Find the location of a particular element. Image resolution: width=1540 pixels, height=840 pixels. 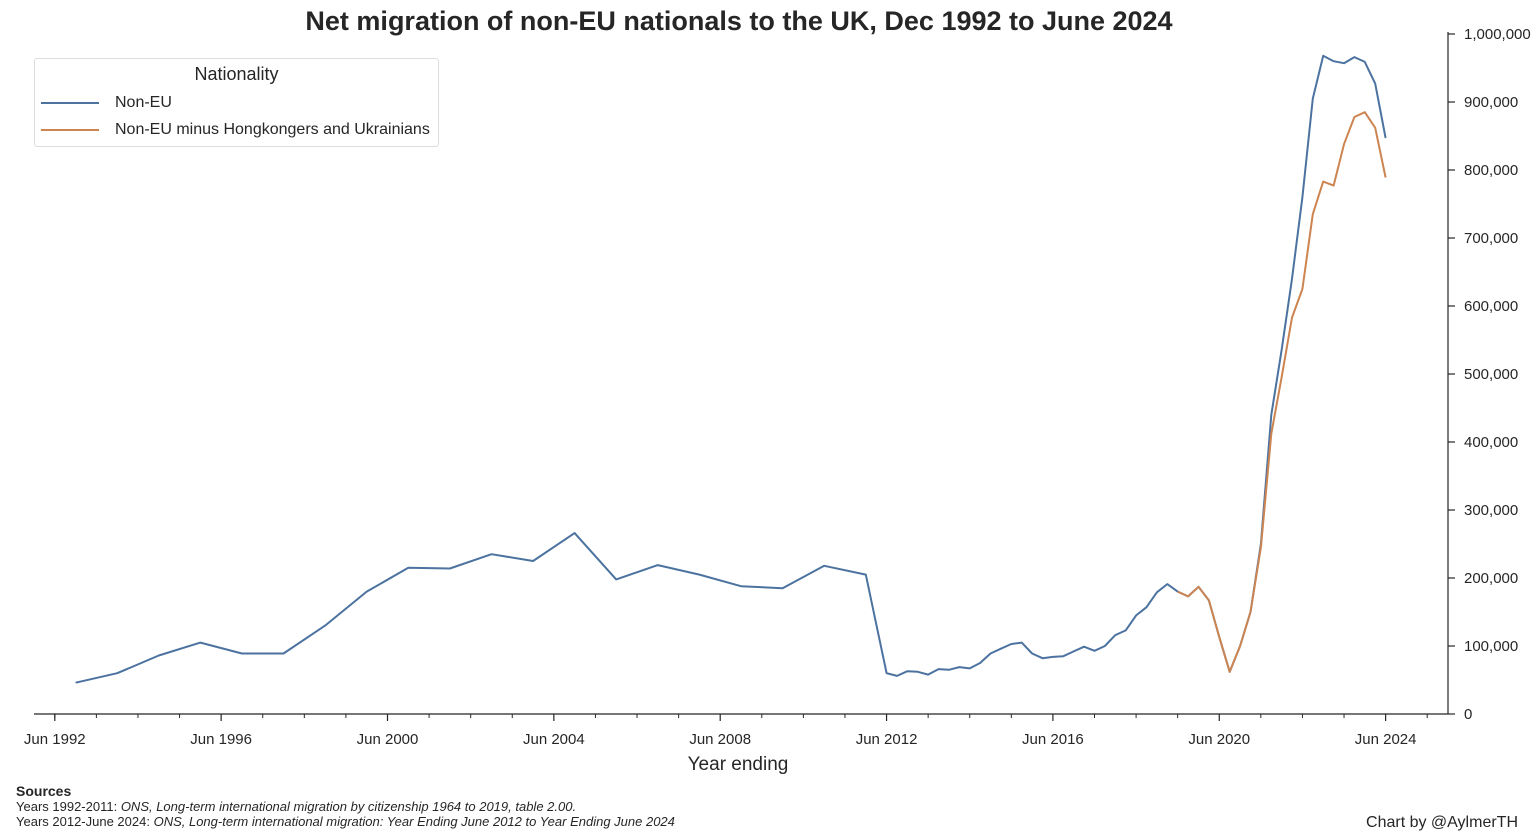

x-tick-label: Jun 1996 is located at coordinates (221, 739).